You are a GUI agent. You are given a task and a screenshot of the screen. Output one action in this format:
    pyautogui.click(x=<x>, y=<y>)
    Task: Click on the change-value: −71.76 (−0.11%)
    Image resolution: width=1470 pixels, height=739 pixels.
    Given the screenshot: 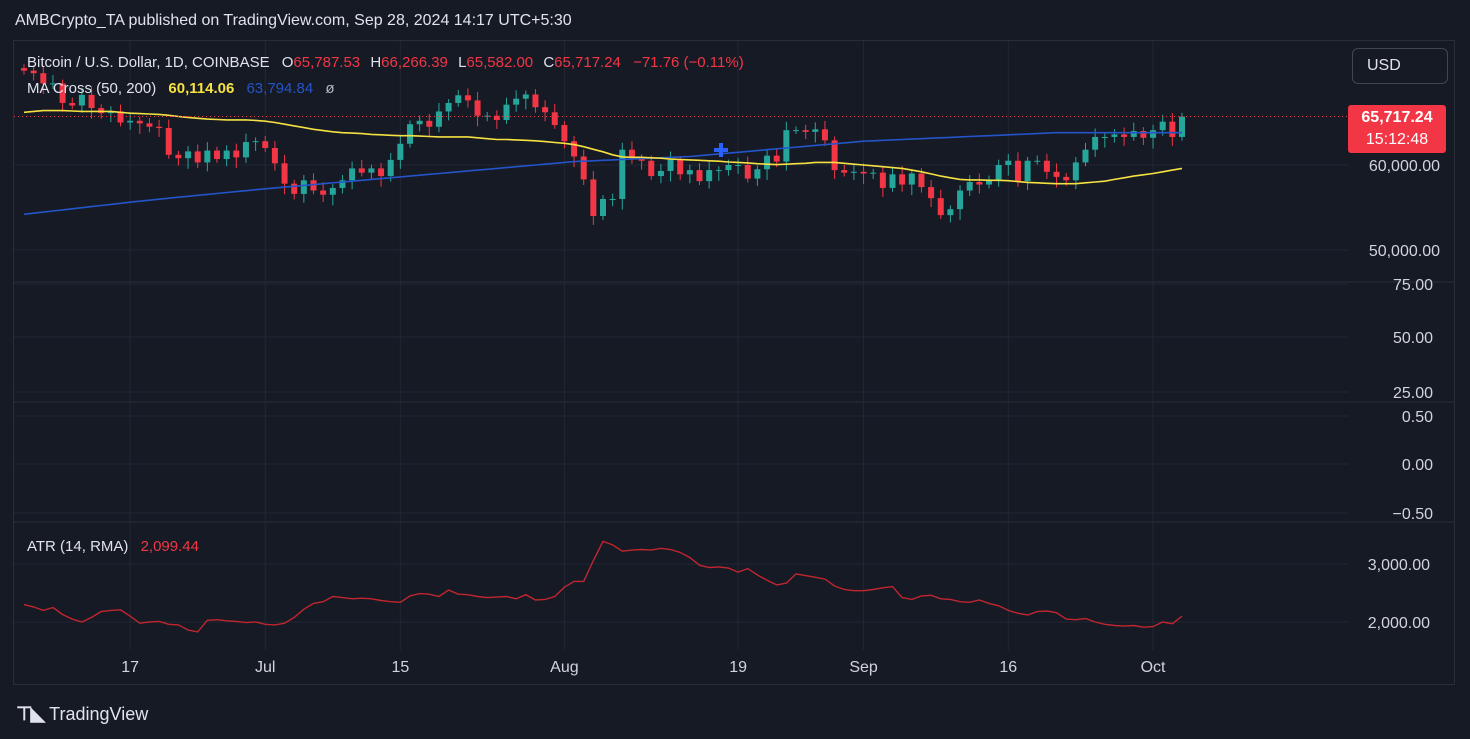 What is the action you would take?
    pyautogui.click(x=688, y=62)
    